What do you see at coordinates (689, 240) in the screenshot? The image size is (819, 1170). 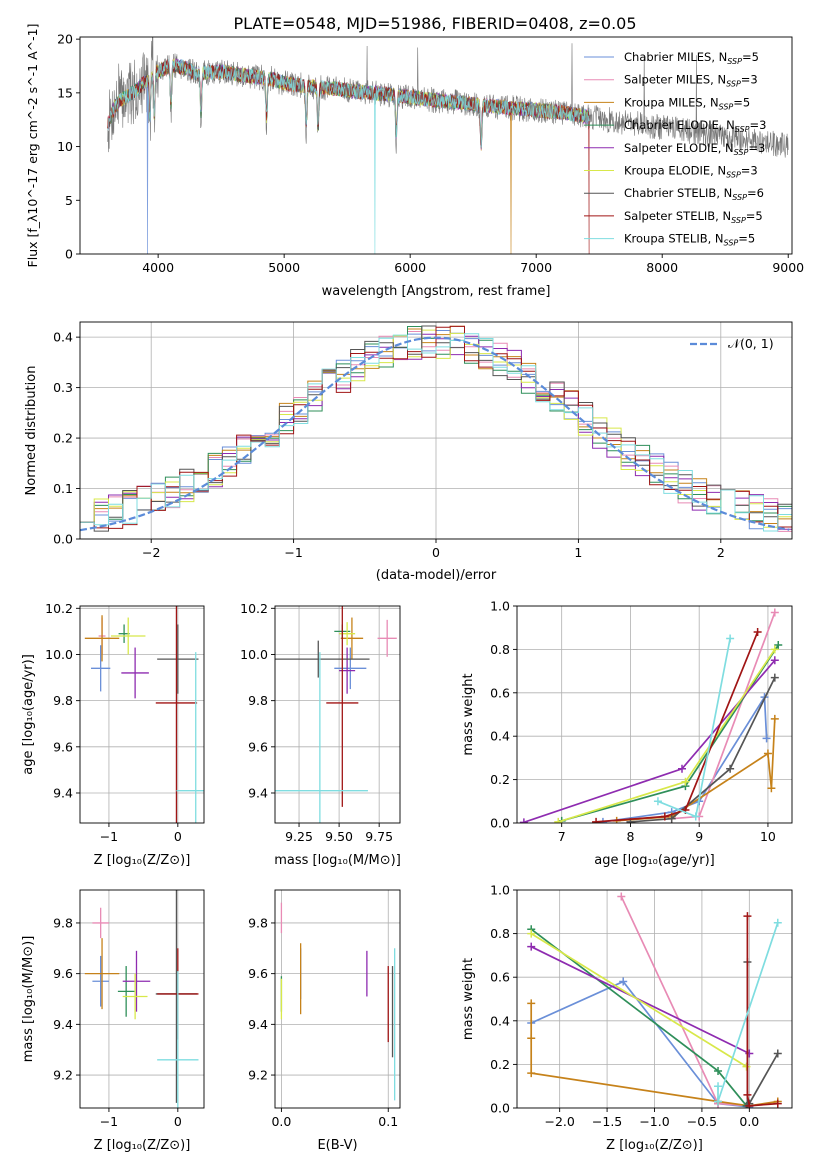 I see `legend-label-kroupa_stelib: Kroupa STELIB, NSSP=5` at bounding box center [689, 240].